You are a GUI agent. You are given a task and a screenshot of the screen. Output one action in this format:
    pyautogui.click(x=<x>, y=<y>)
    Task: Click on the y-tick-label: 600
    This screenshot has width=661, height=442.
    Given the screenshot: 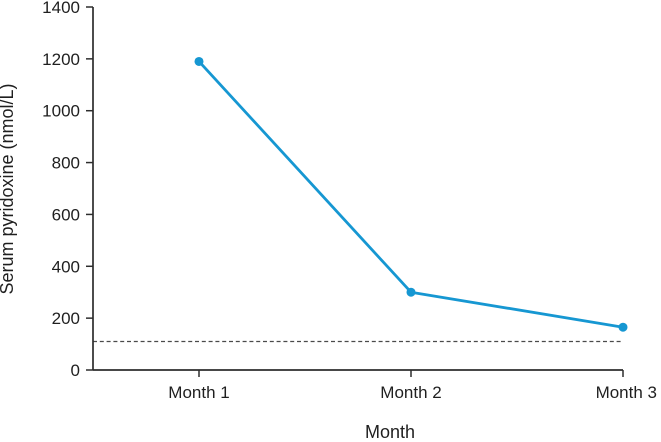 What is the action you would take?
    pyautogui.click(x=66, y=214)
    